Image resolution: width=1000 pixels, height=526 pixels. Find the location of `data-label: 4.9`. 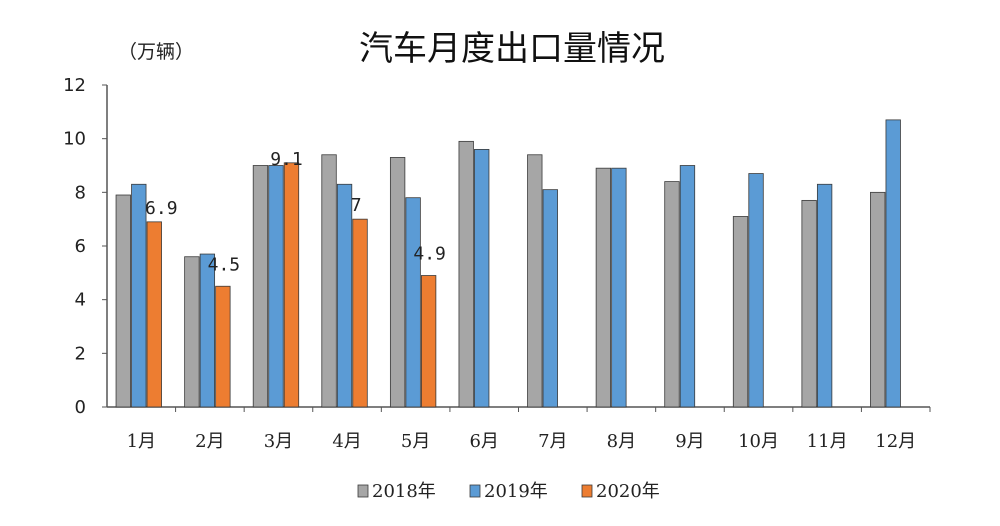

data-label: 4.9 is located at coordinates (429, 254).